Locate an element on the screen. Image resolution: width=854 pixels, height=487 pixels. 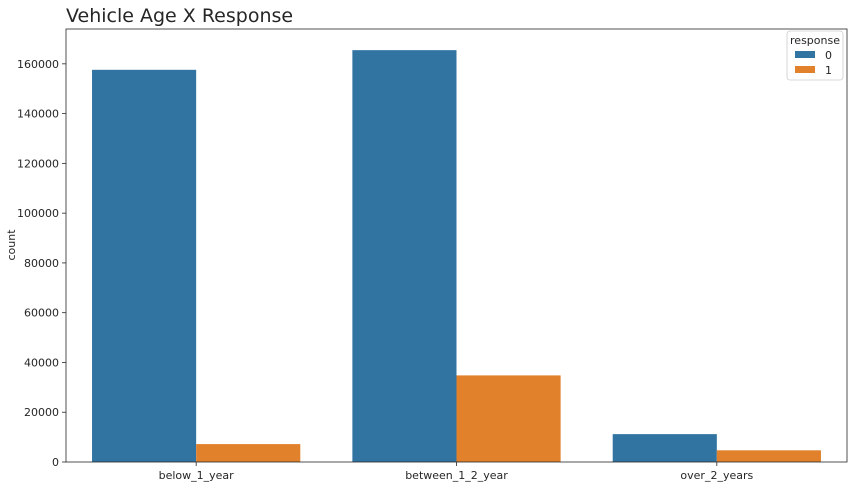
legend-title: response is located at coordinates (815, 40).